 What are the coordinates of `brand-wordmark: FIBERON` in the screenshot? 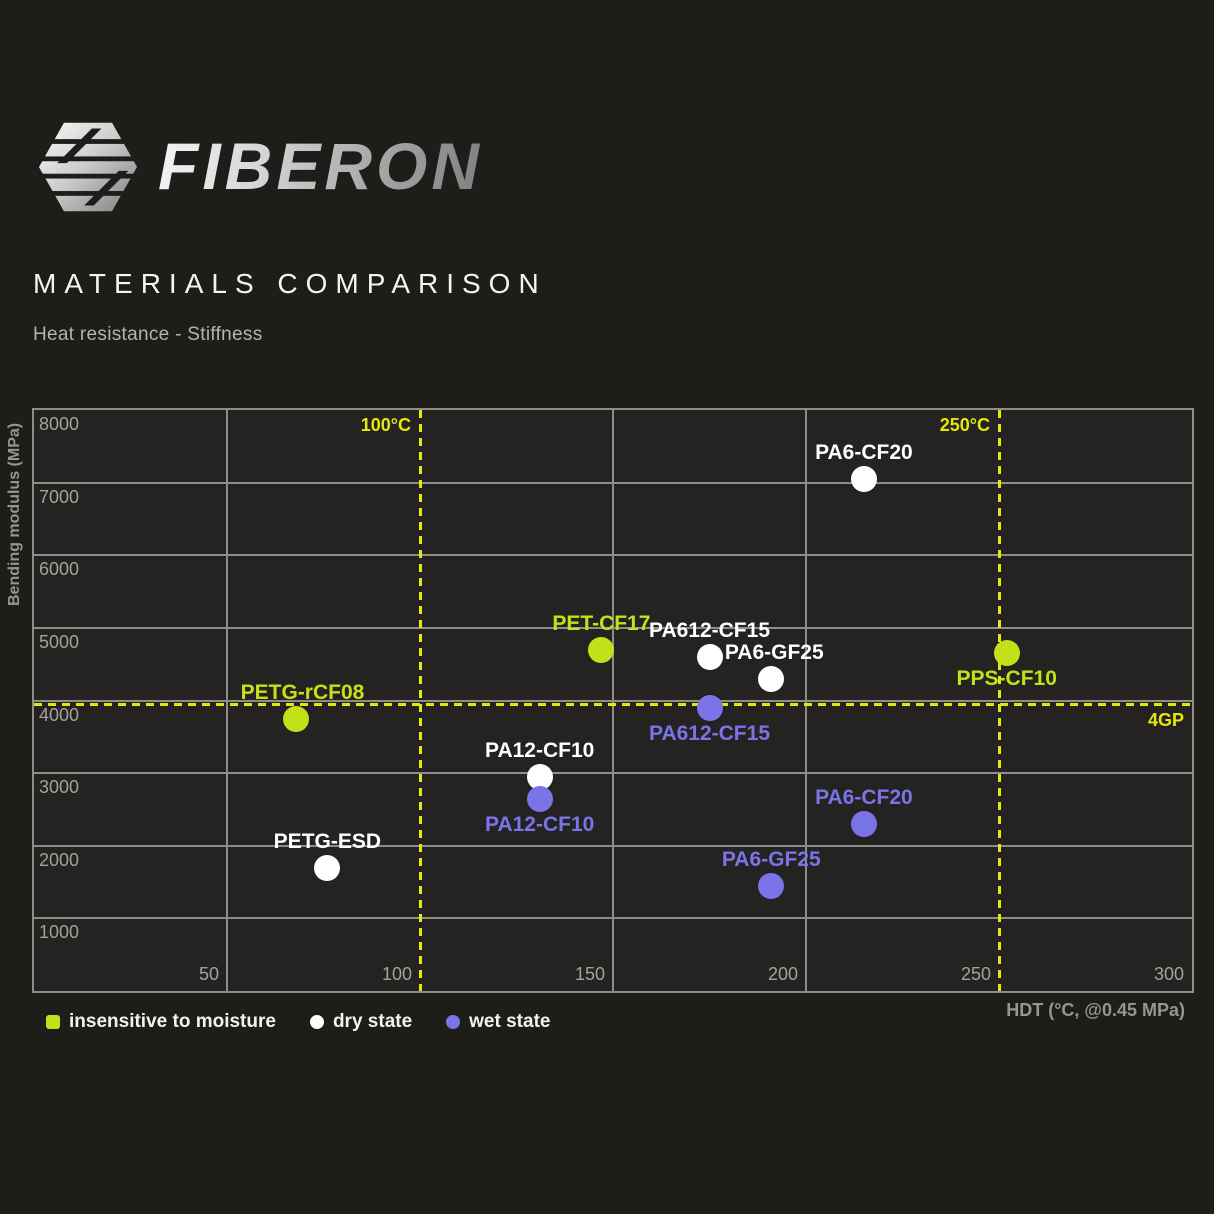 It's located at (320, 166).